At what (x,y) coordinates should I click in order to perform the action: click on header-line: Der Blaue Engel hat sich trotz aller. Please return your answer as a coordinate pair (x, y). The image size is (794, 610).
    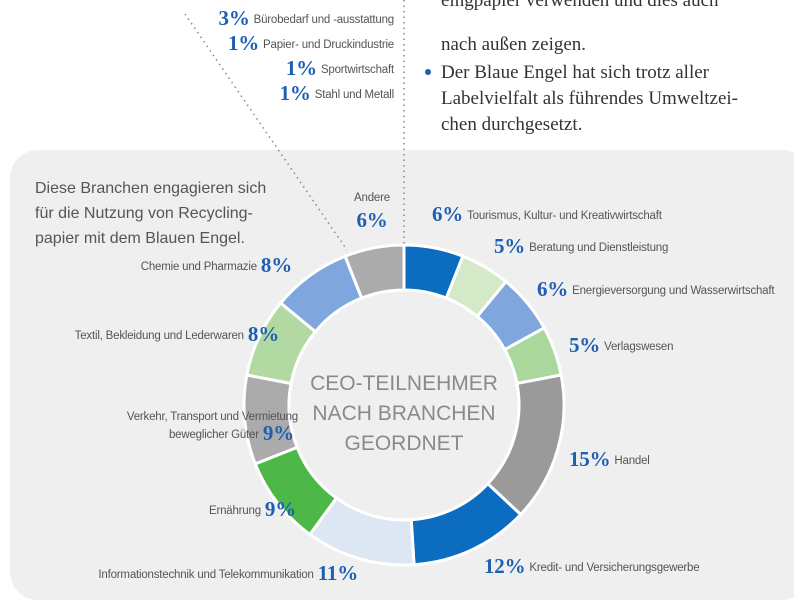
    Looking at the image, I should click on (575, 72).